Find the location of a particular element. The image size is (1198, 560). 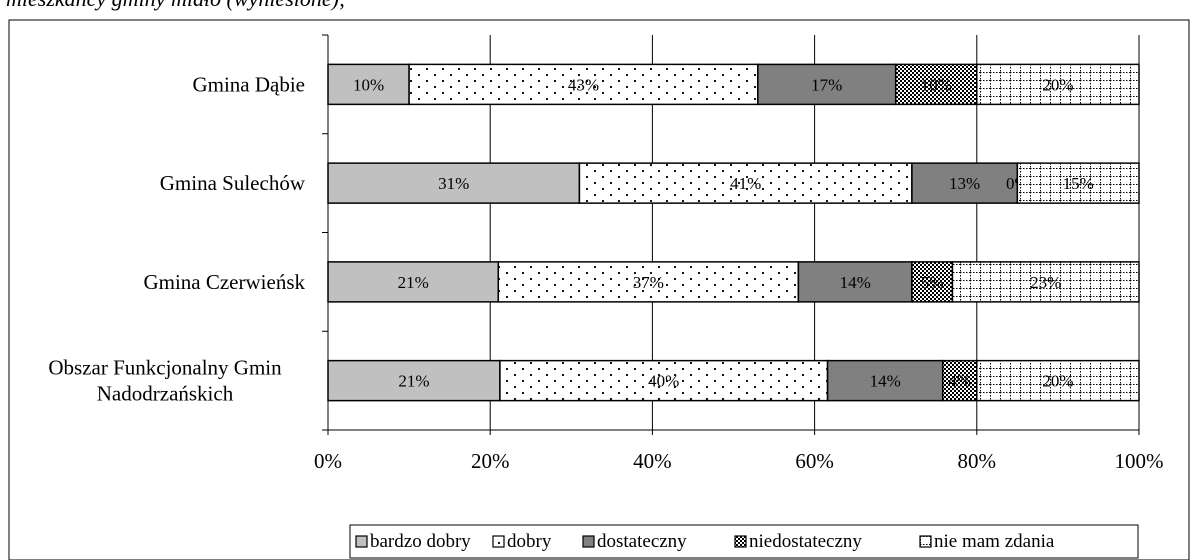

data-label: 37% is located at coordinates (648, 282).